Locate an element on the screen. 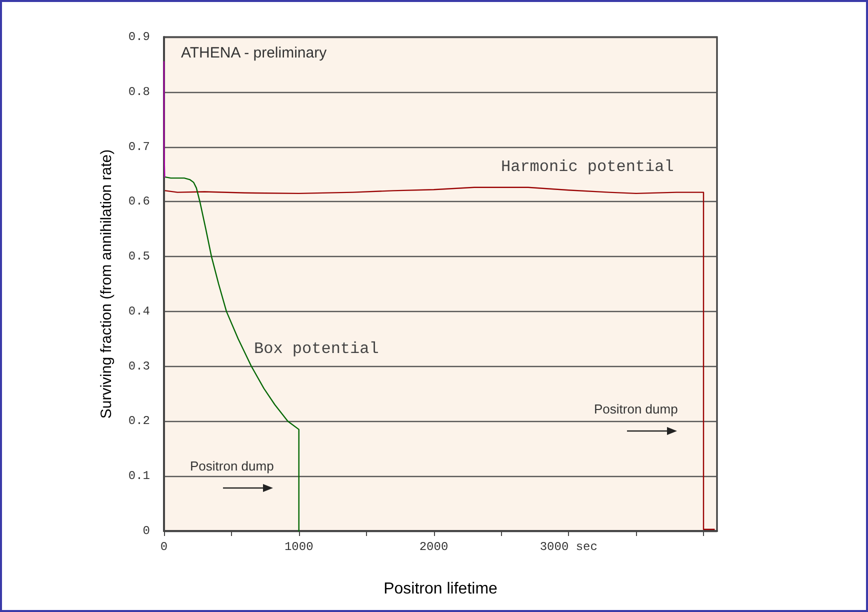 This screenshot has width=868, height=612. annotation: Box potential is located at coordinates (316, 349).